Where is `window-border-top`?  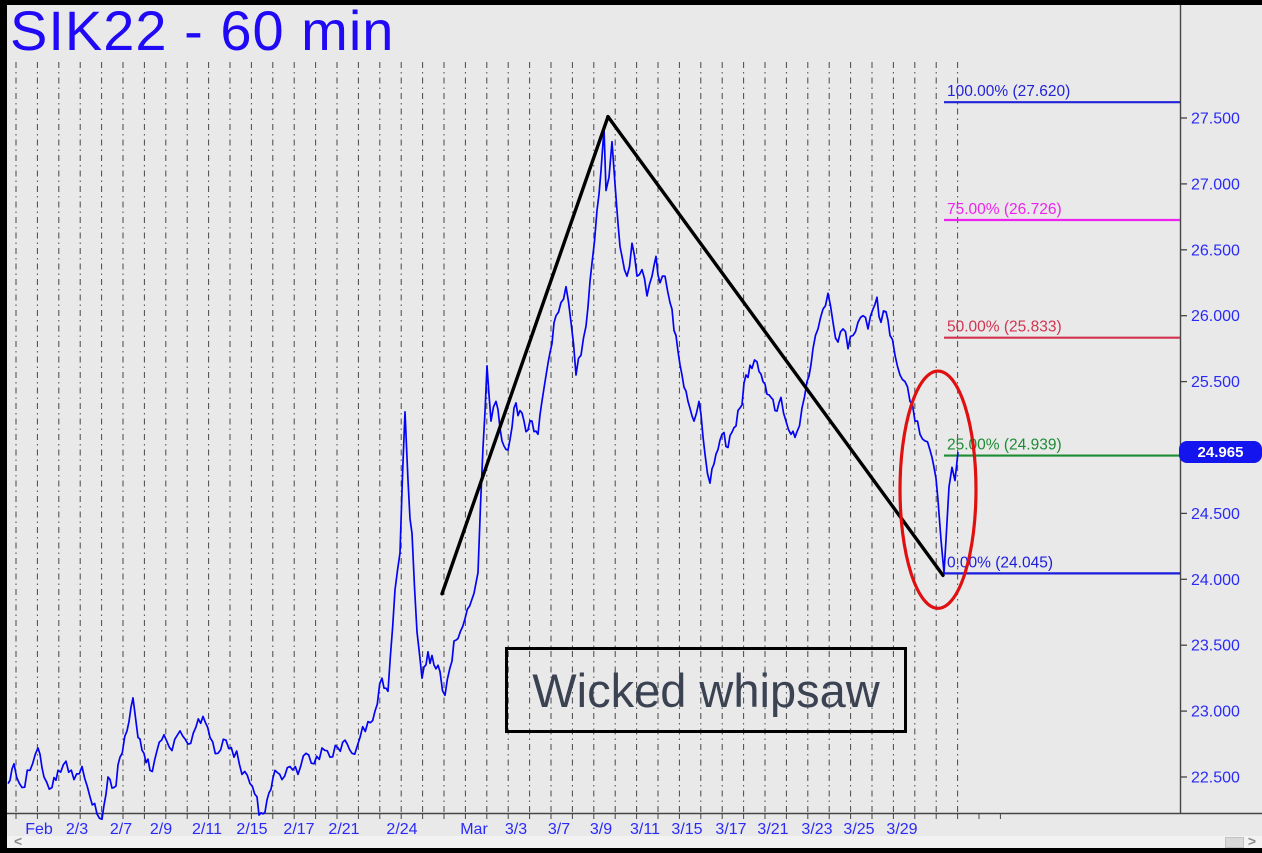
window-border-top is located at coordinates (631, 2).